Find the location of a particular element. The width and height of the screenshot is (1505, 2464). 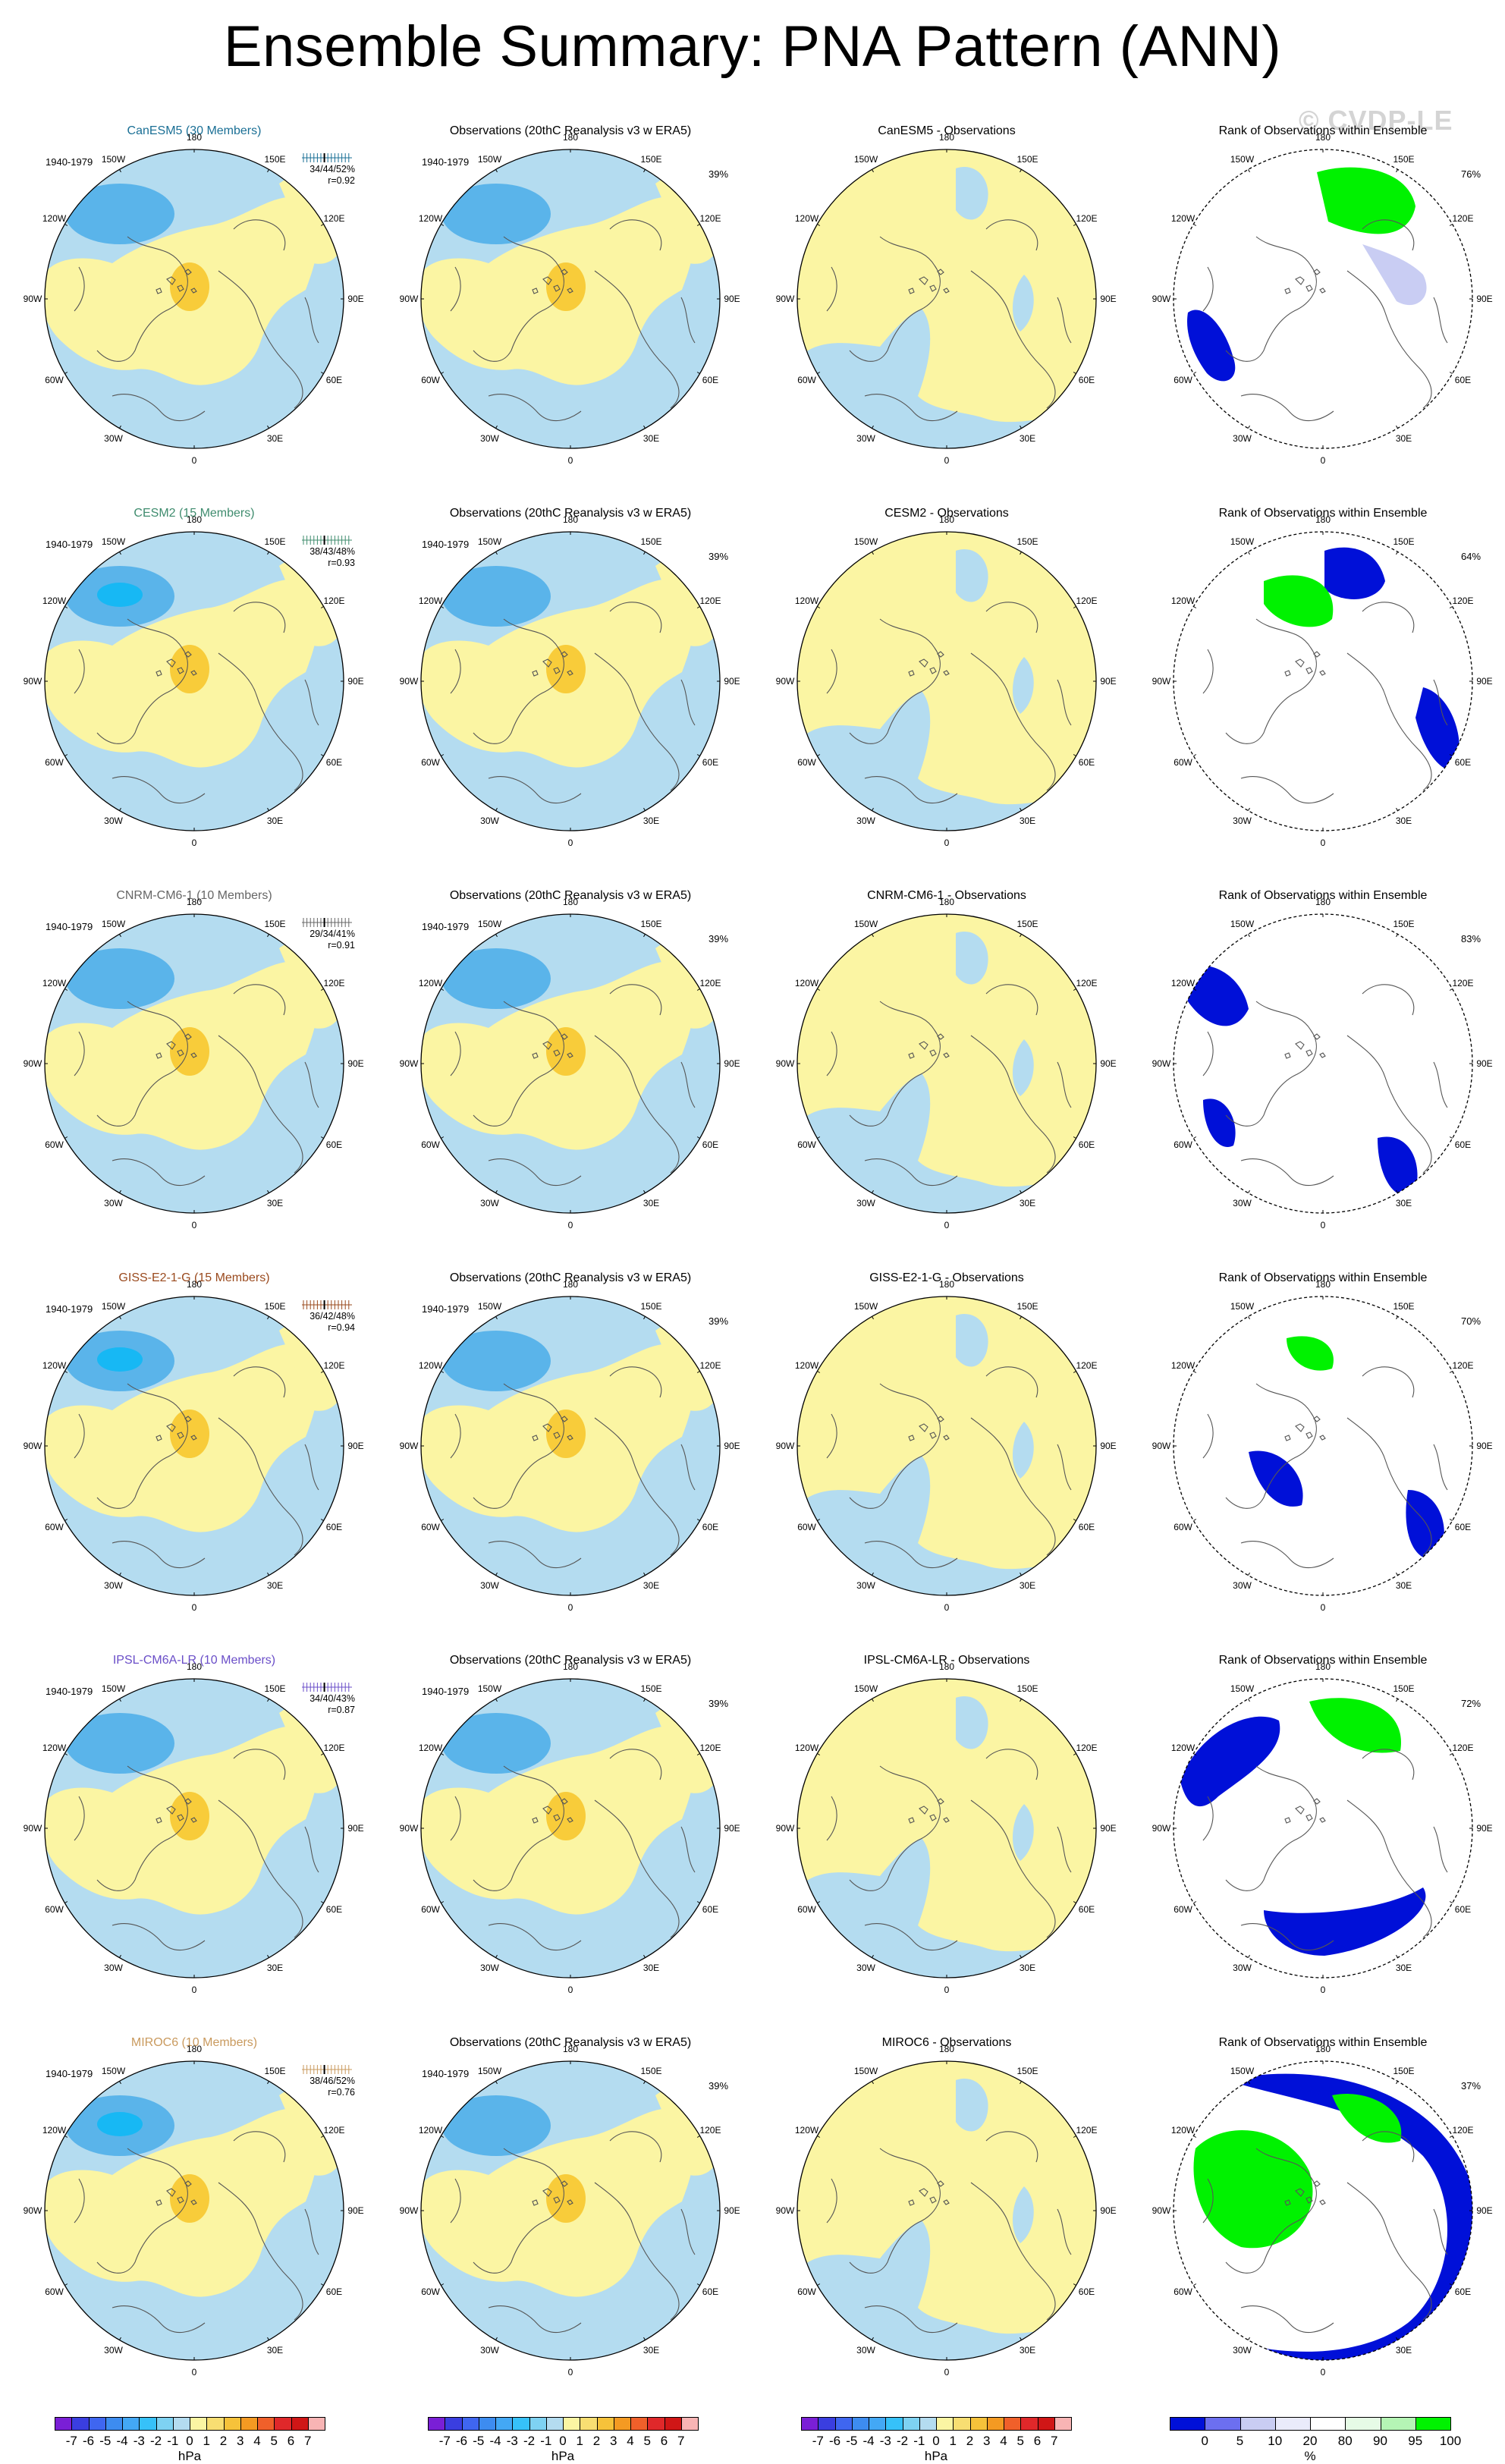

watermark: © CVDP-LE is located at coordinates (1376, 120).